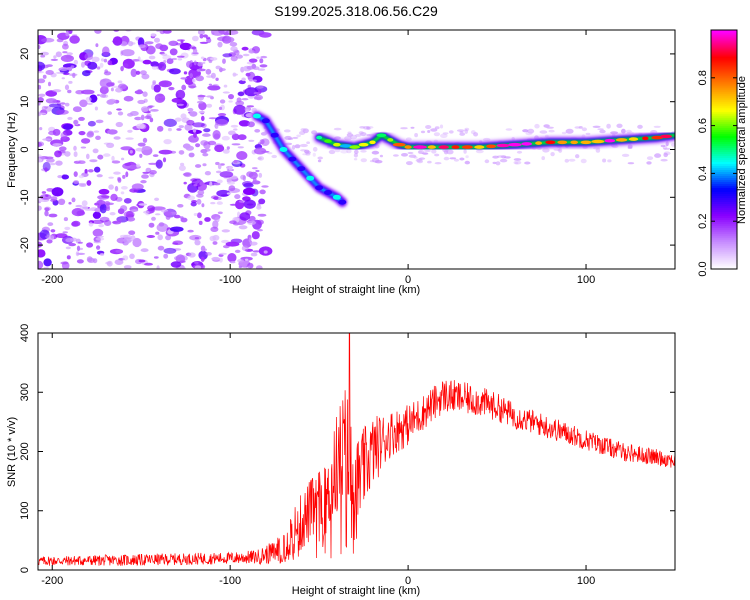 This screenshot has height=600, width=750. What do you see at coordinates (724, 150) in the screenshot?
I see `colorbar-gradient` at bounding box center [724, 150].